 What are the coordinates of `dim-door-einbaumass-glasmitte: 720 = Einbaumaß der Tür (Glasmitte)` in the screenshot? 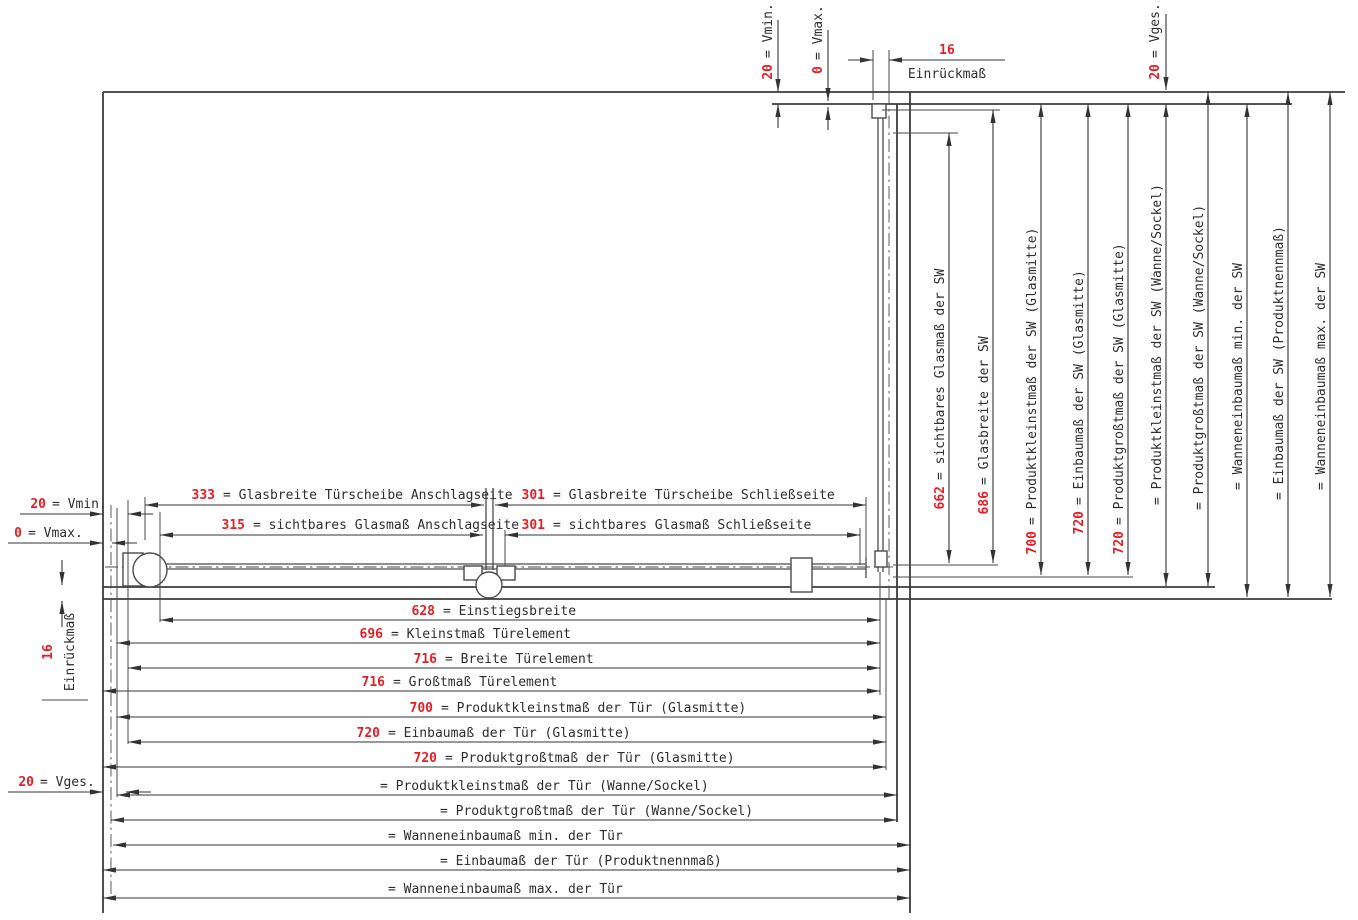 It's located at (507, 735).